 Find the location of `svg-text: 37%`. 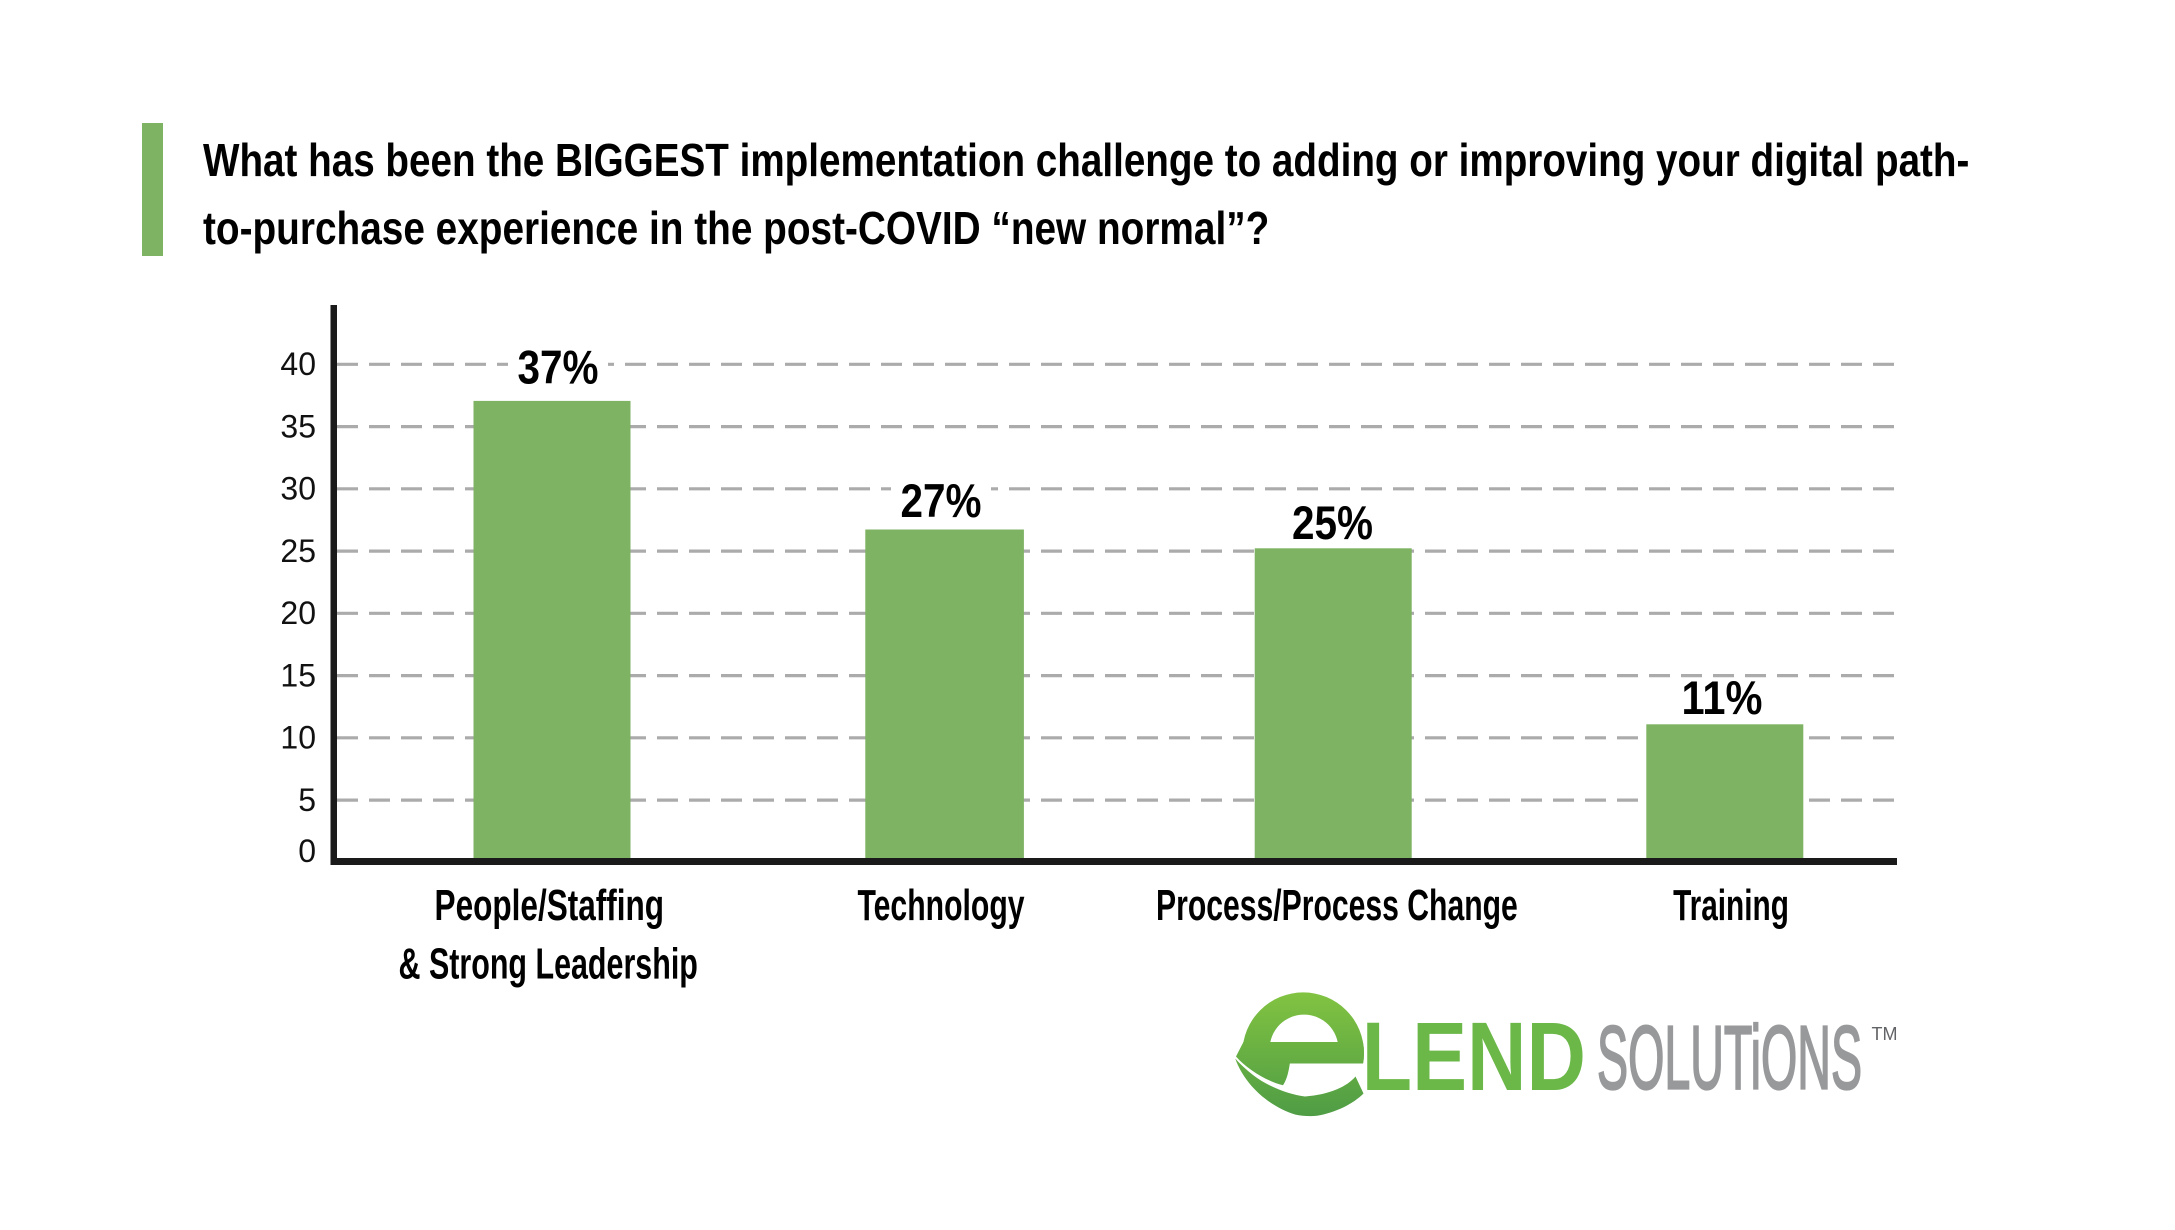

svg-text: 37% is located at coordinates (558, 368).